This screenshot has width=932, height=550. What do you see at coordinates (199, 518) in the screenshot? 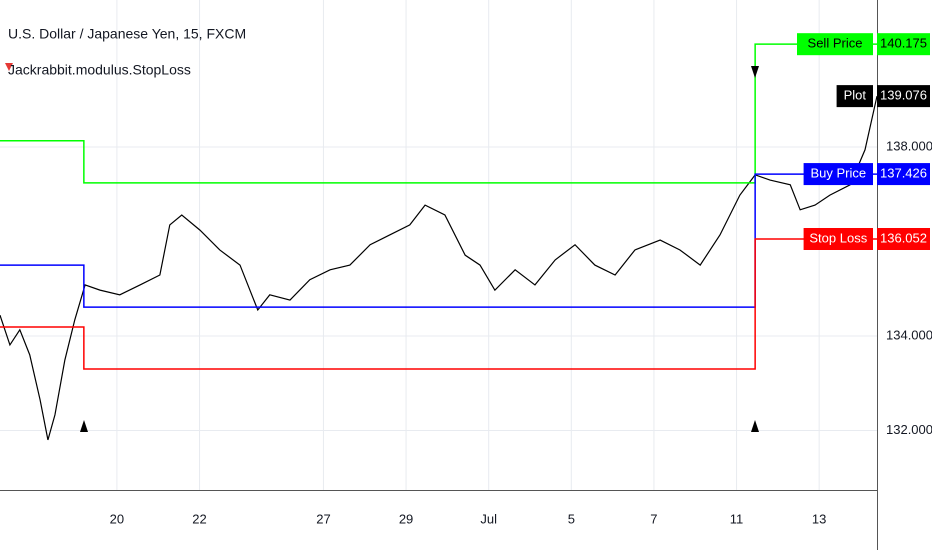
I see `x-tick-label: 22` at bounding box center [199, 518].